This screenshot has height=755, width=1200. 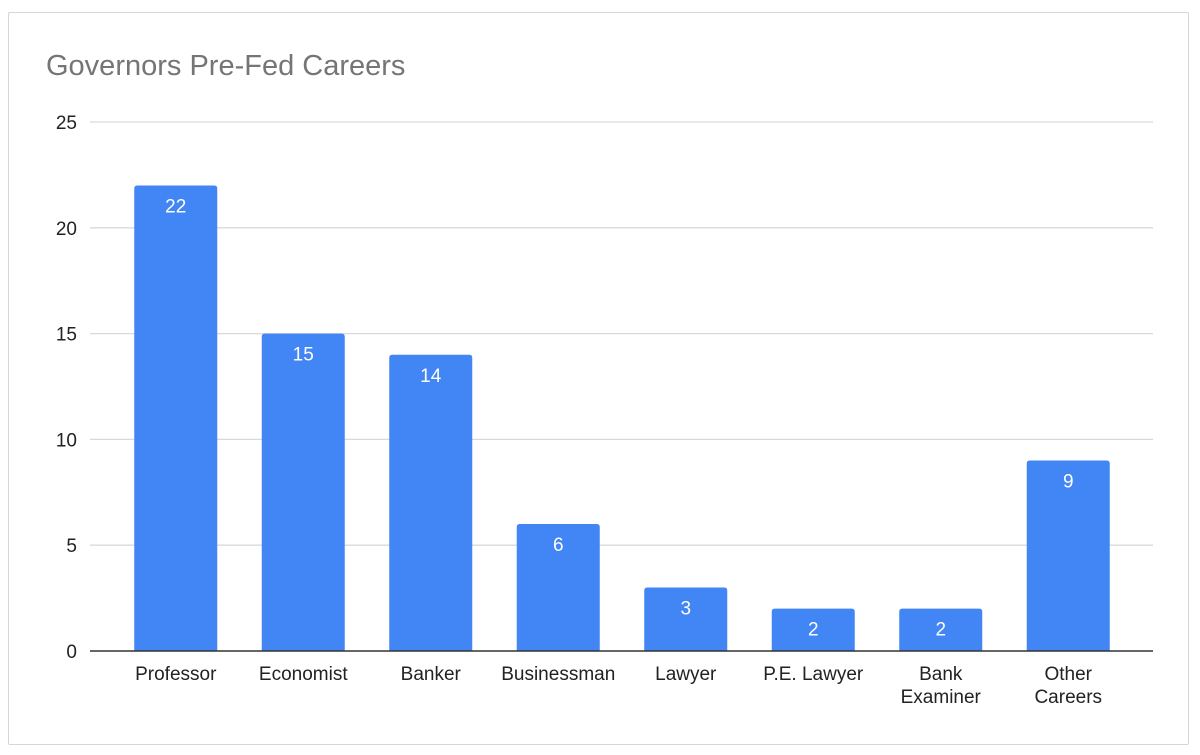 I want to click on y-tick-label: 5, so click(x=71, y=546).